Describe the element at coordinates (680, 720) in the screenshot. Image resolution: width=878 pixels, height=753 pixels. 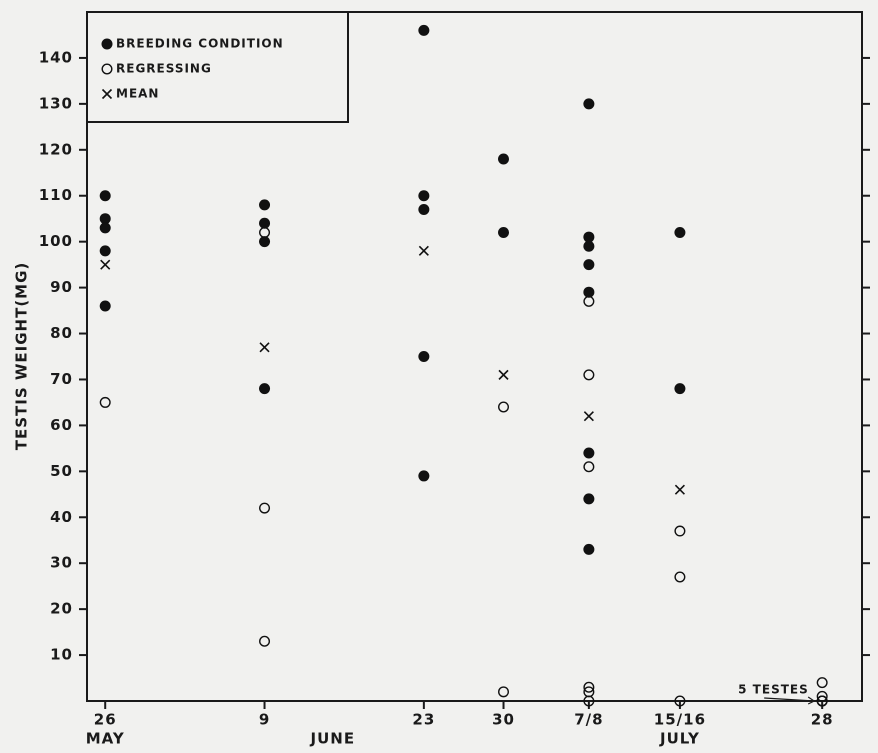
I see `x-tick-label: 15/16` at that location.